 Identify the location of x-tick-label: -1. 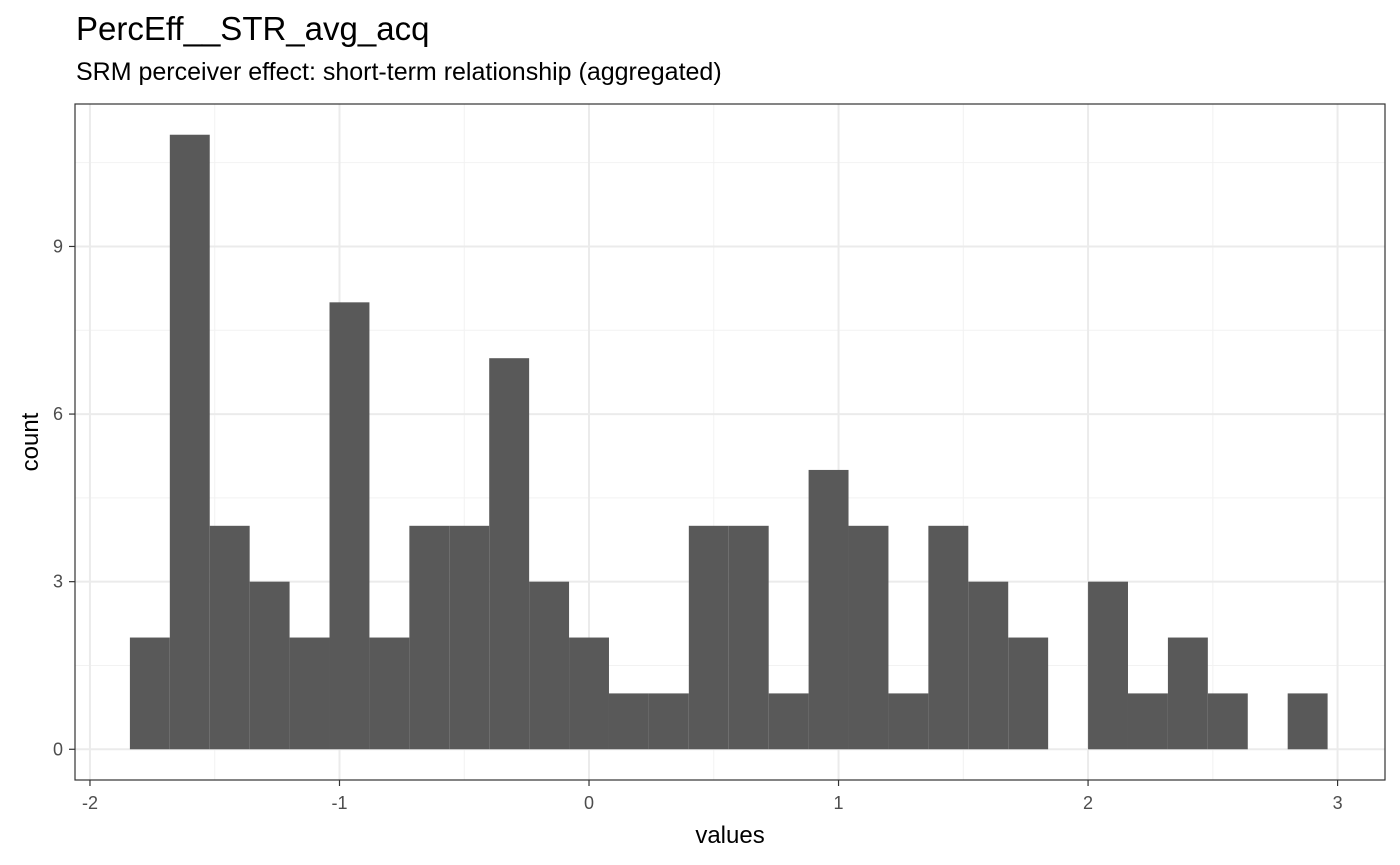
(339, 803).